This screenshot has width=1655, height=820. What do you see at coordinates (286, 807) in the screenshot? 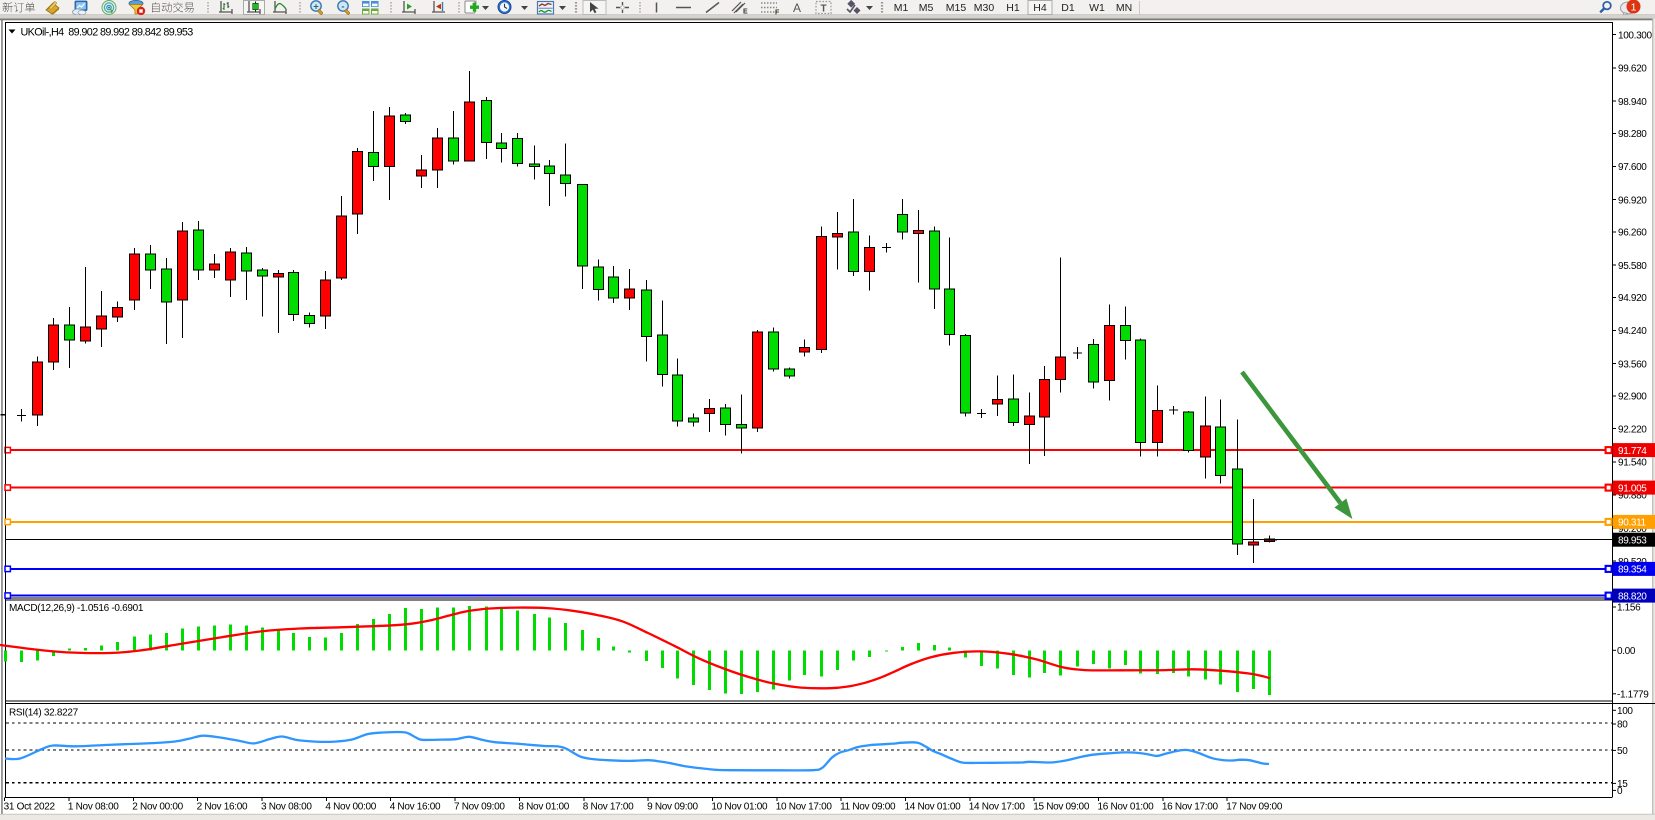
I see `svg-text: 3 Nov 08:00` at bounding box center [286, 807].